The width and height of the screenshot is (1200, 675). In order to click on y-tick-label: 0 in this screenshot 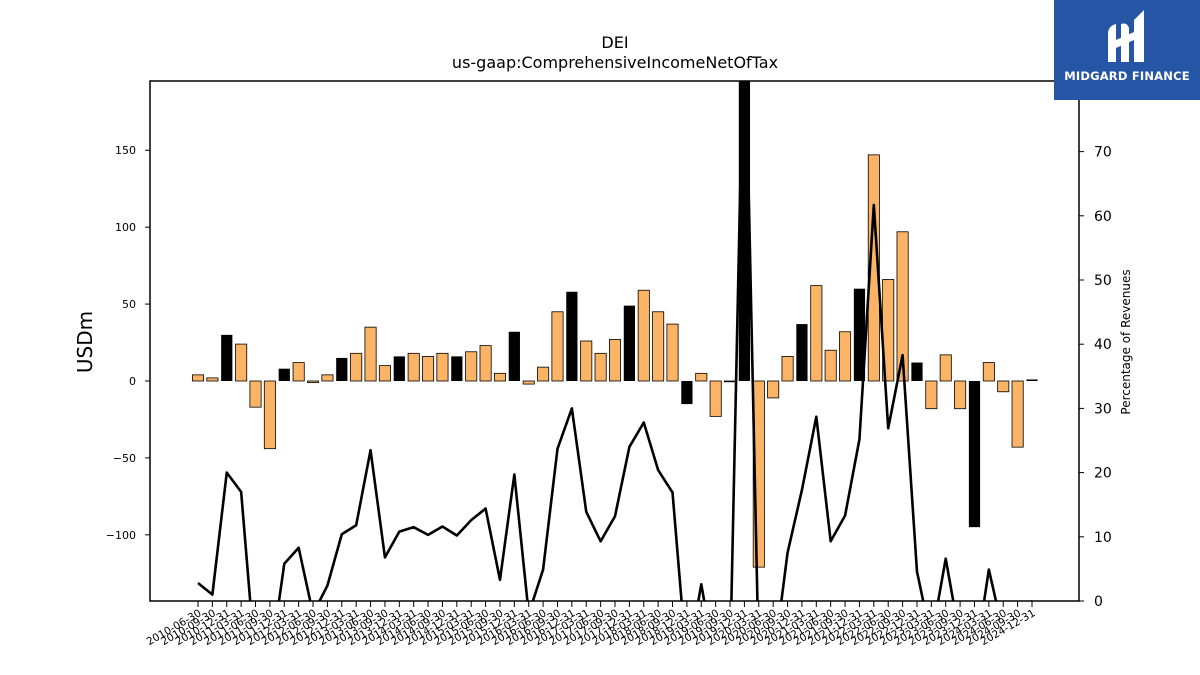, I will do `click(132, 381)`.